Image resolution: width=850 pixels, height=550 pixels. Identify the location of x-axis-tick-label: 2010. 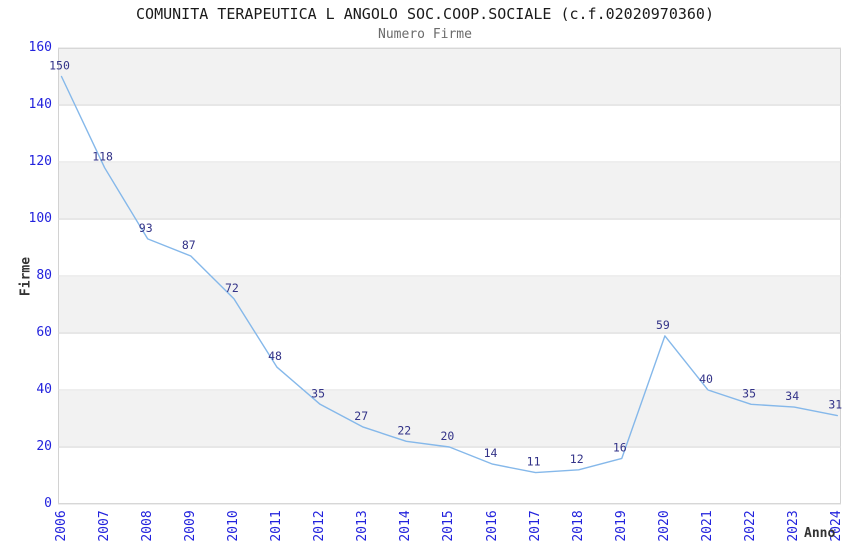
(233, 526).